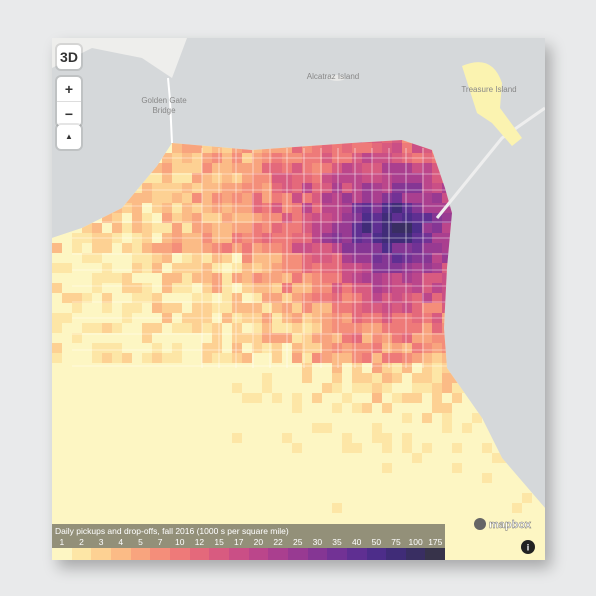  I want to click on compass: ▲, so click(69, 137).